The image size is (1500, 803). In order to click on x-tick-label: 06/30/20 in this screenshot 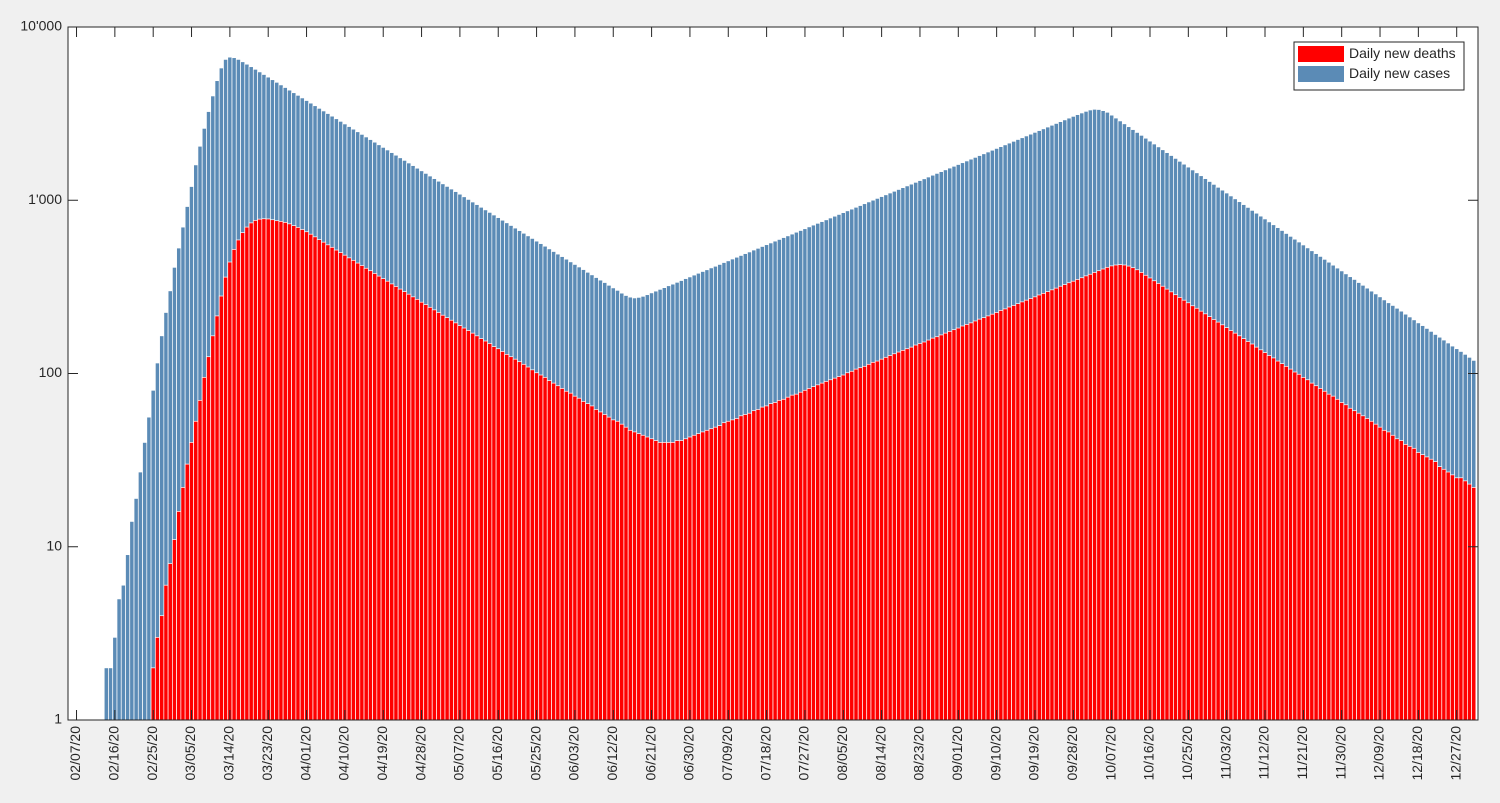, I will do `click(689, 753)`.